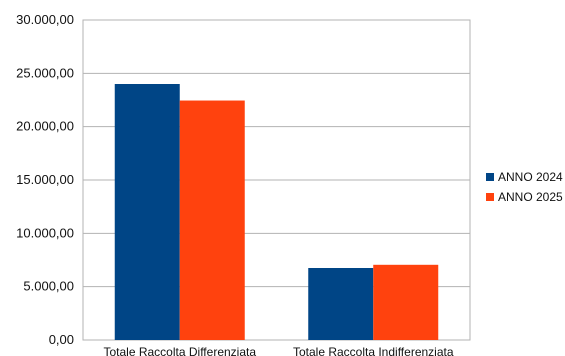 This screenshot has width=565, height=356. I want to click on y-tick-label: 30.000,00, so click(45, 19).